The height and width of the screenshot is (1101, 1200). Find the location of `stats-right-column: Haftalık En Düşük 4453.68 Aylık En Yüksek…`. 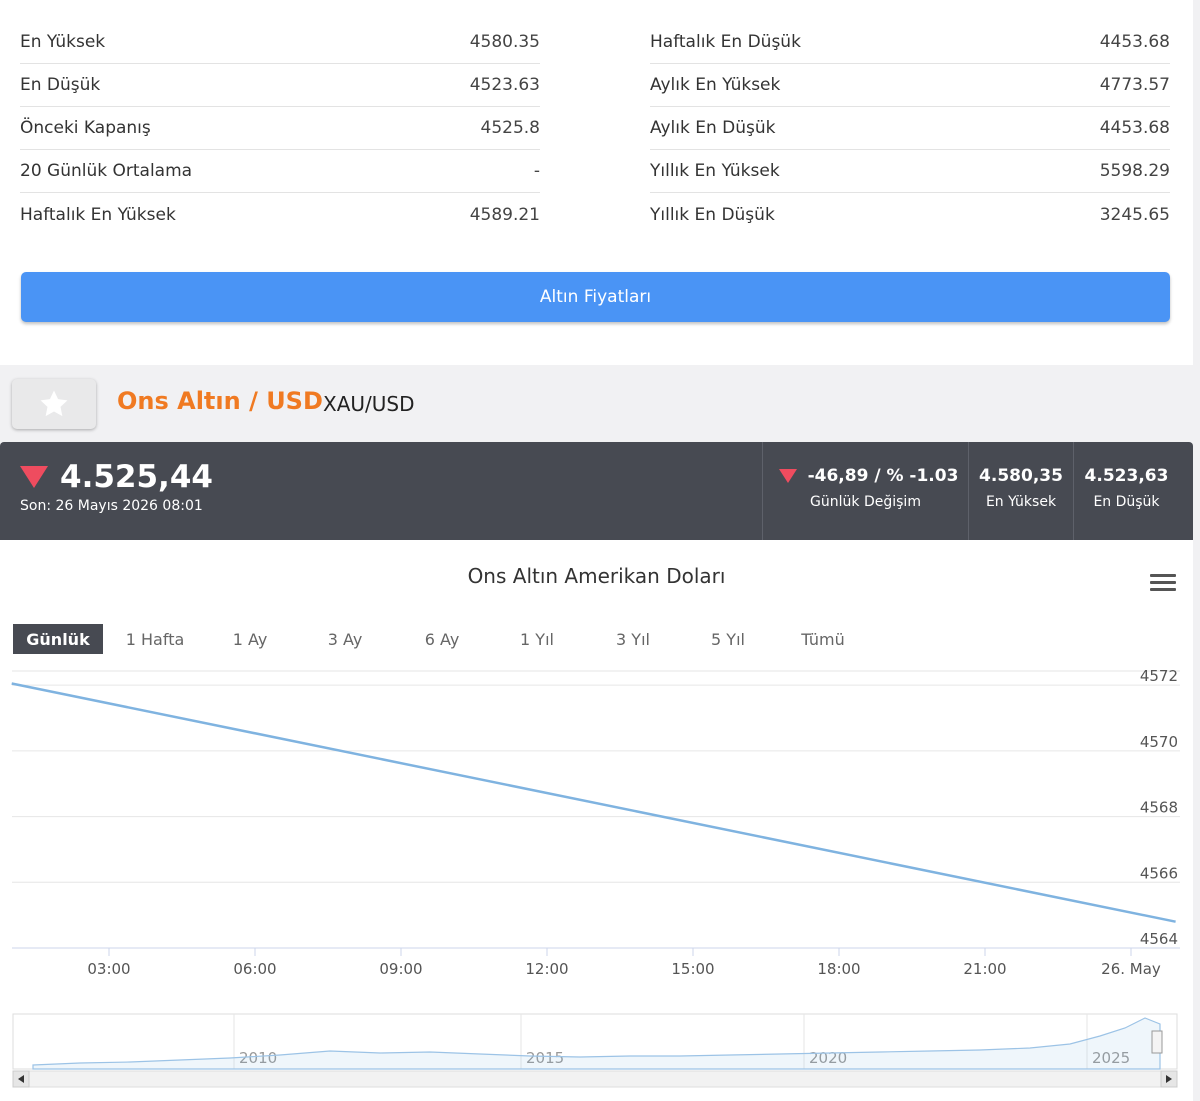

stats-right-column: Haftalık En Düşük 4453.68 Aylık En Yüksek… is located at coordinates (910, 128).